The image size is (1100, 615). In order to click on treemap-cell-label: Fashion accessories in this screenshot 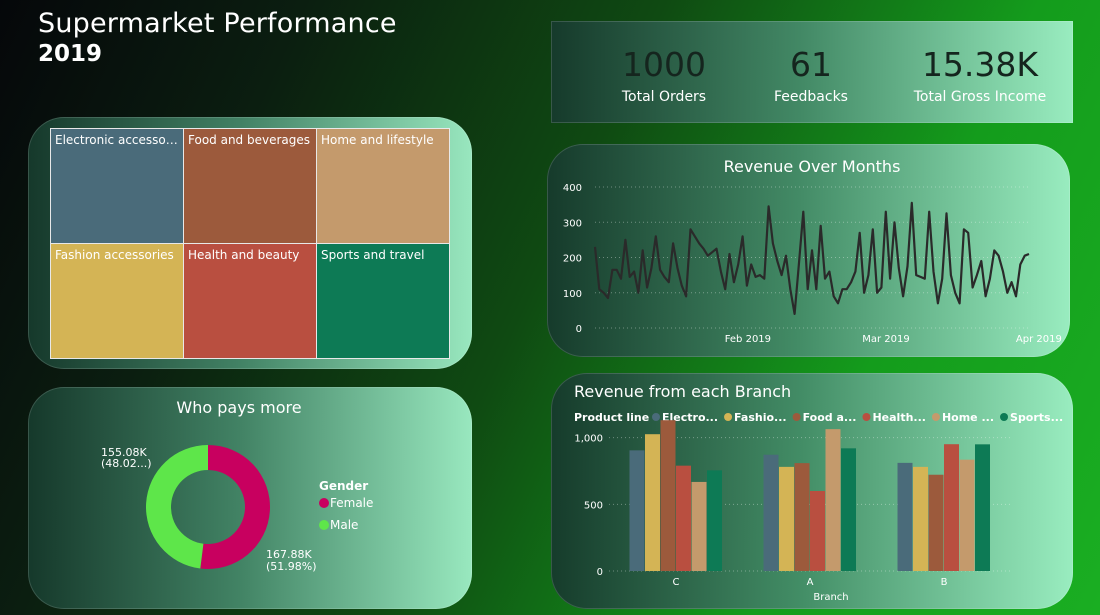, I will do `click(114, 255)`.